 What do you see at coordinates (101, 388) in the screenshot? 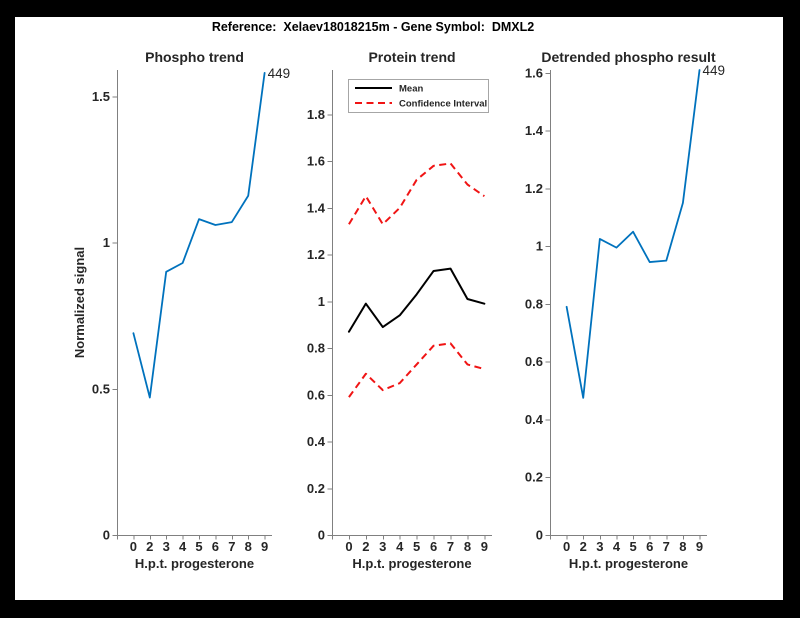
I see `y-tick-label: 0.5` at bounding box center [101, 388].